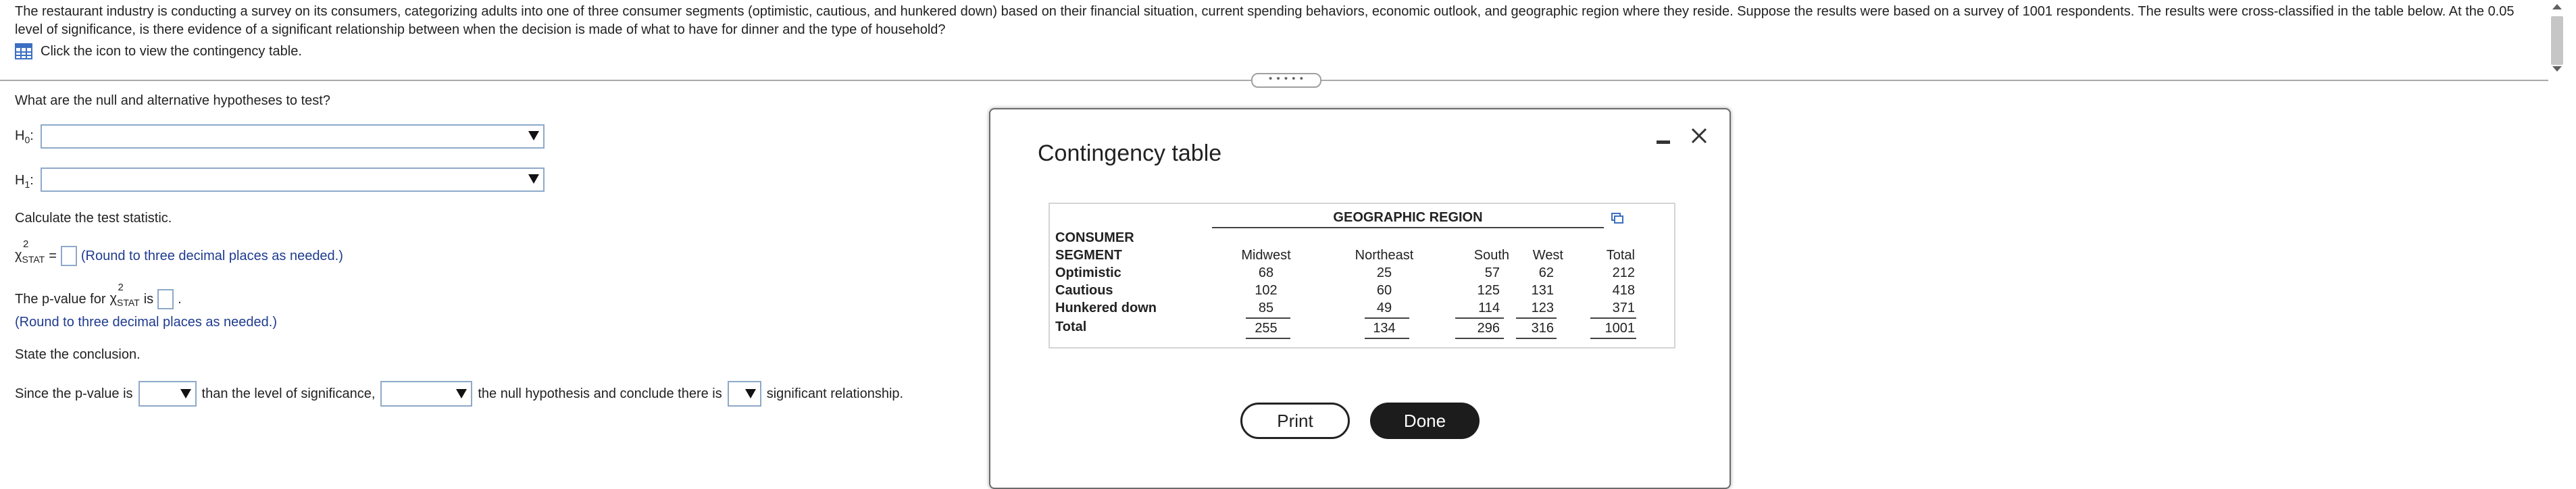 The image size is (2576, 489). I want to click on chi-square-symbol: χ 2 STAT, so click(30, 252).